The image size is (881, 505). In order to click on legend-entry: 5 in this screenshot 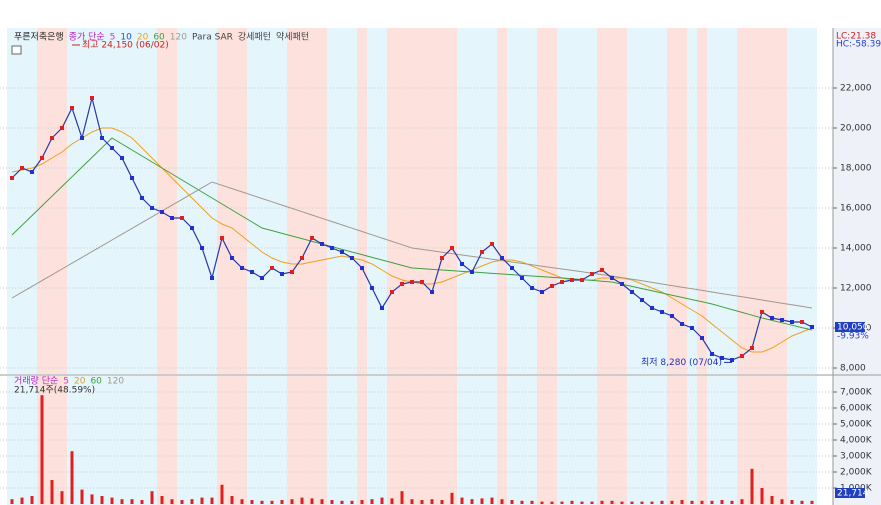, I will do `click(66, 382)`.